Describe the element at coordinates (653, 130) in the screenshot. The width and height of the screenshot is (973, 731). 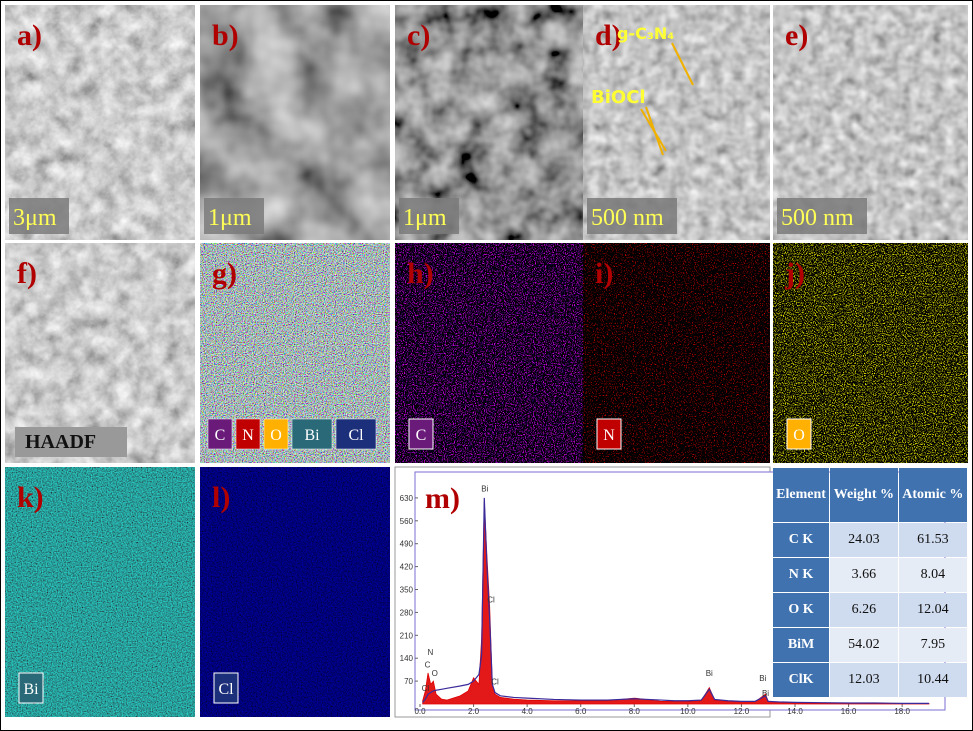
I see `arrow` at that location.